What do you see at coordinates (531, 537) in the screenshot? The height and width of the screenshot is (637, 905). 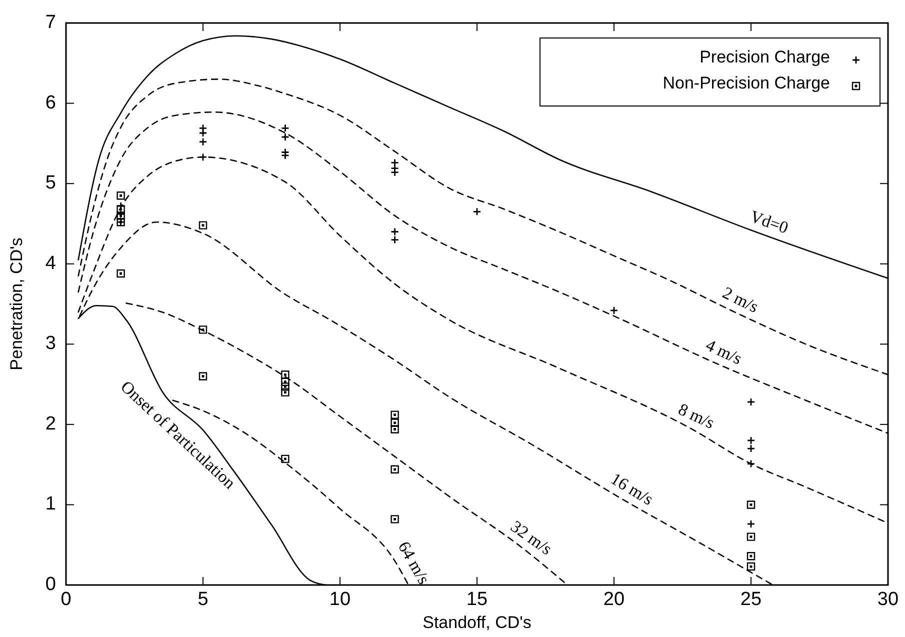 I see `text: 32 m/s` at bounding box center [531, 537].